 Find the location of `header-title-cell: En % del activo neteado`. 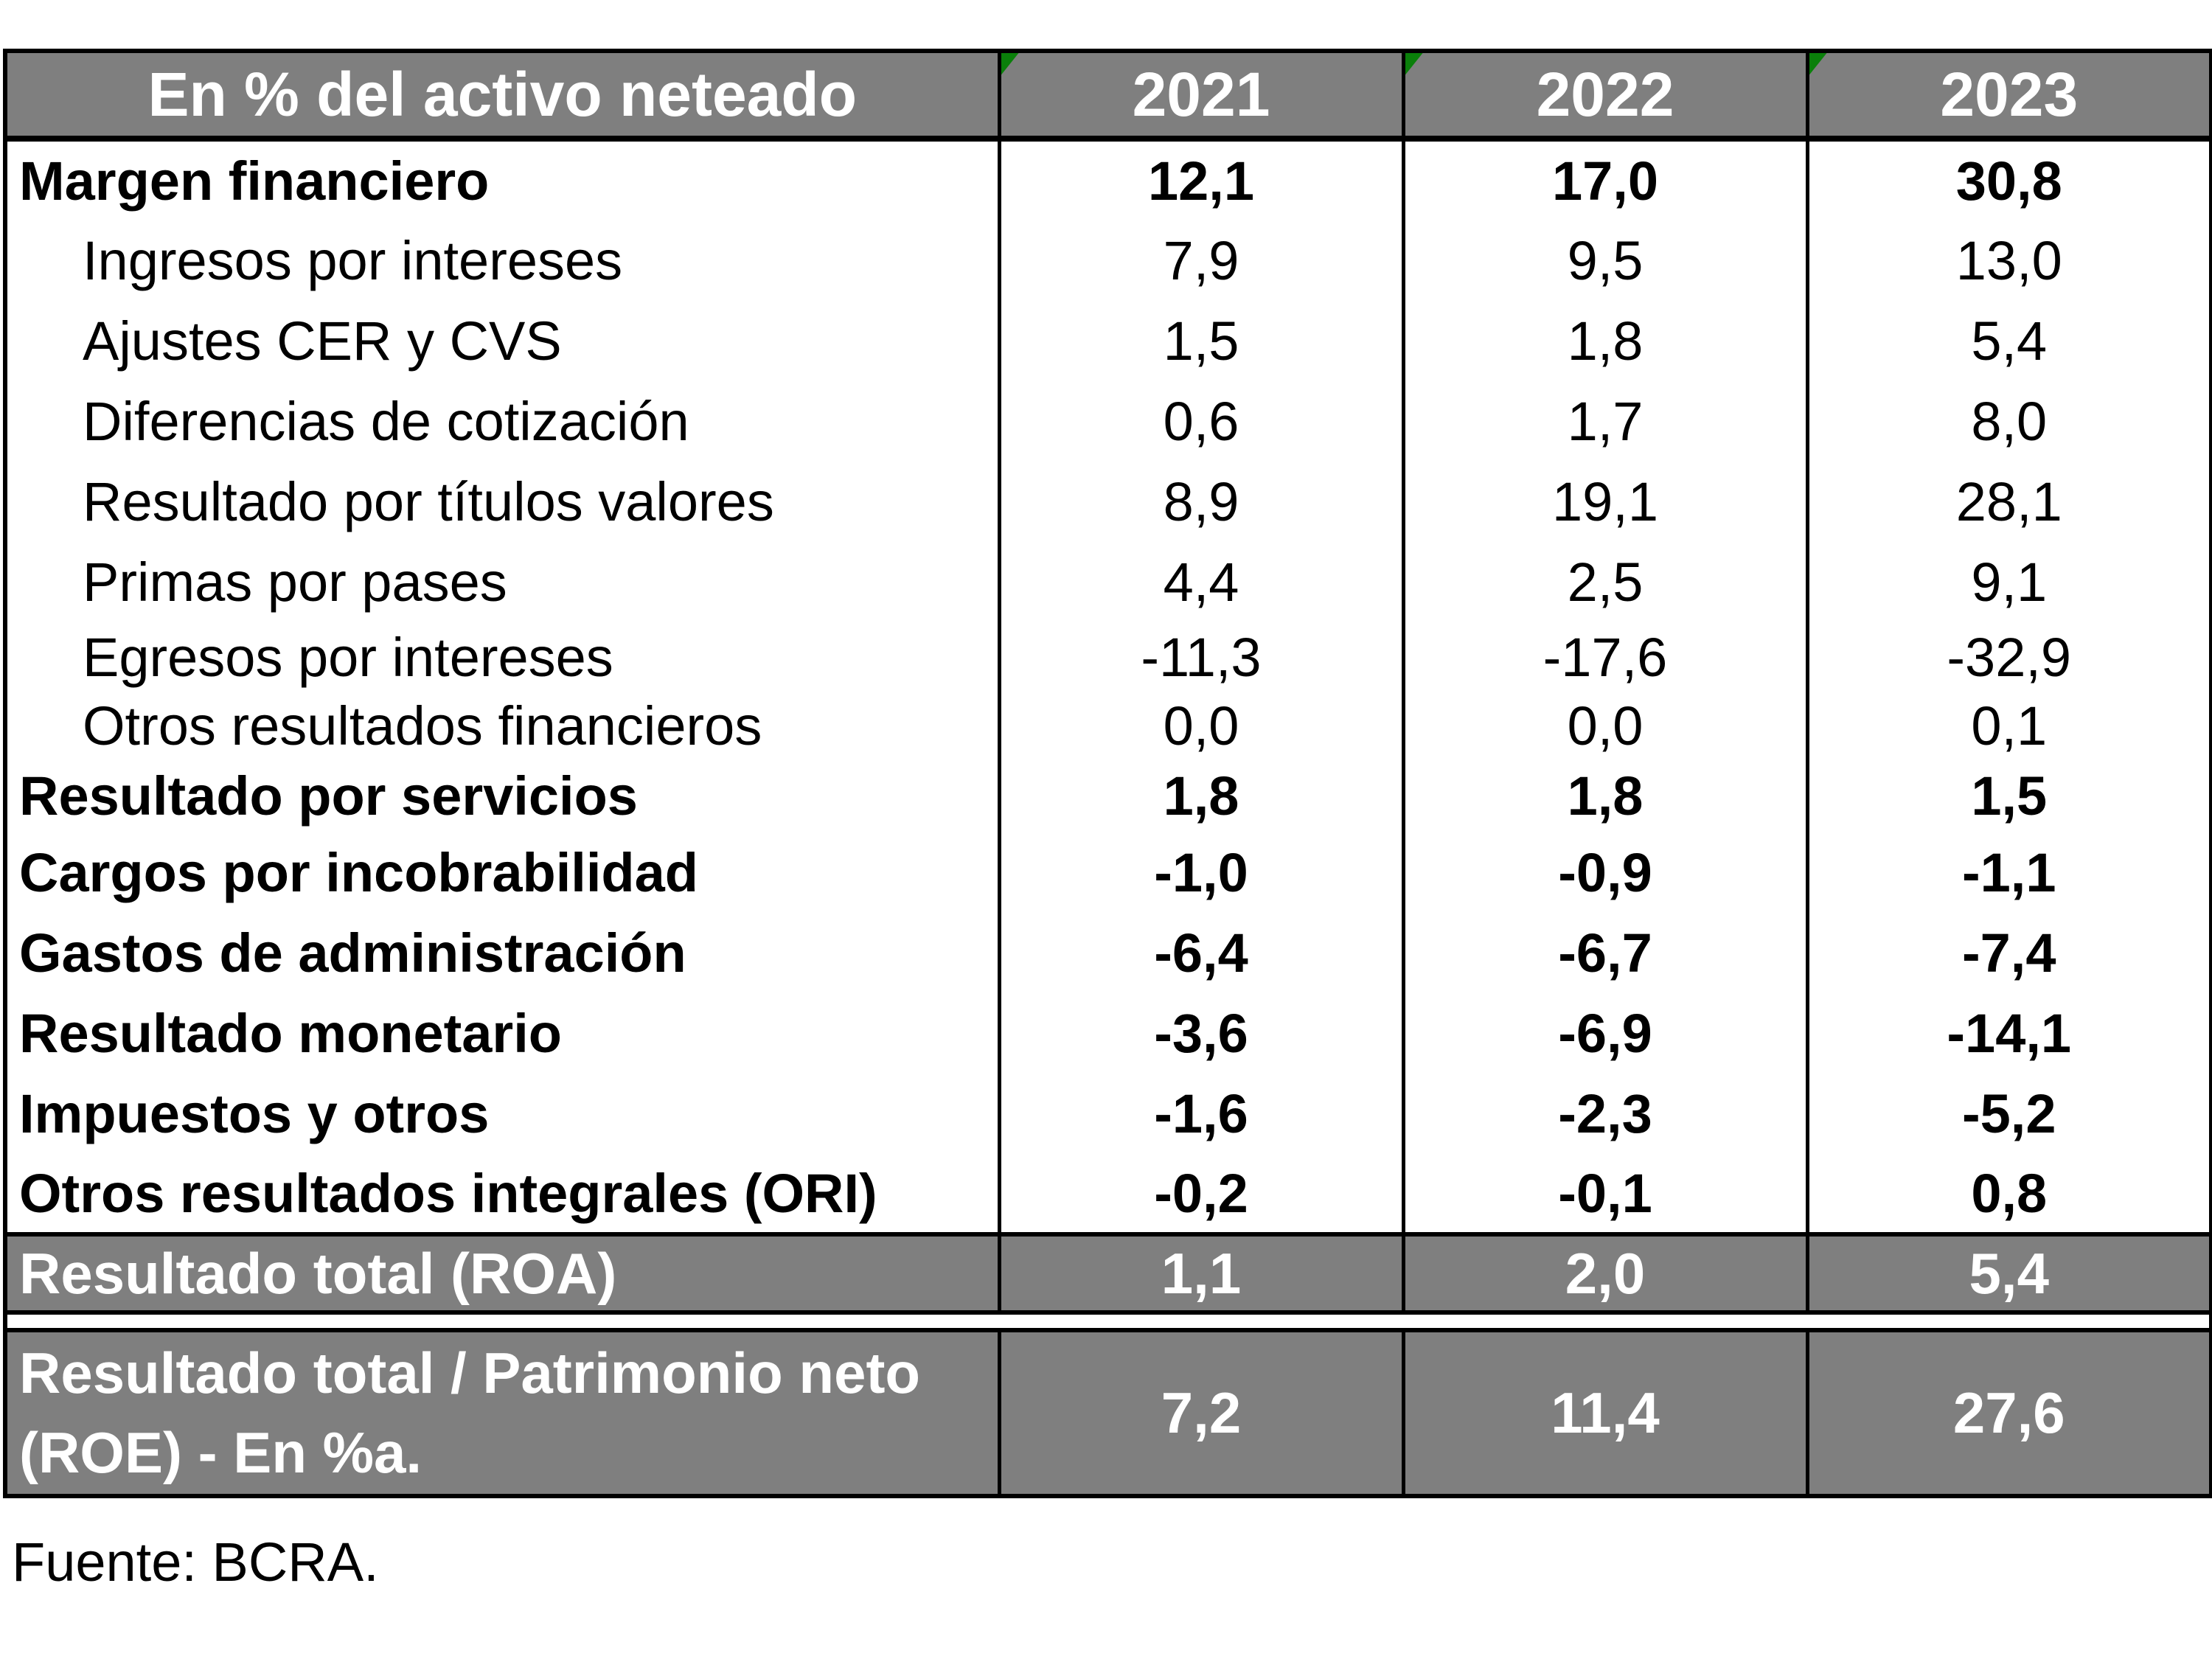

header-title-cell: En % del activo neteado is located at coordinates (502, 96).